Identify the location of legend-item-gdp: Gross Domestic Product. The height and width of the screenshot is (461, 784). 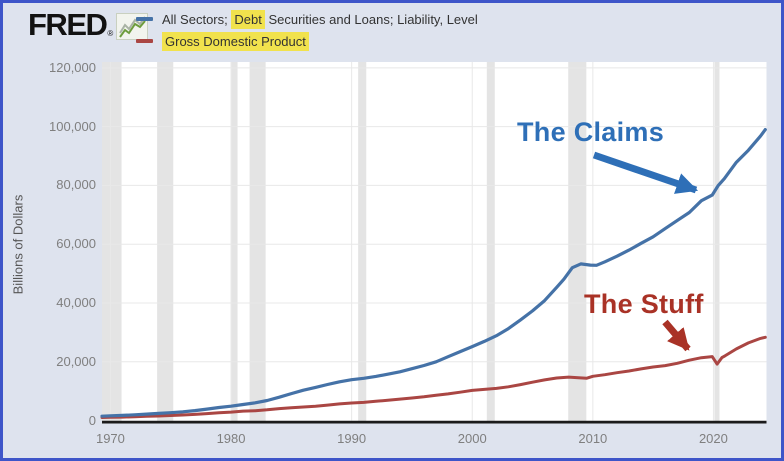
(307, 41).